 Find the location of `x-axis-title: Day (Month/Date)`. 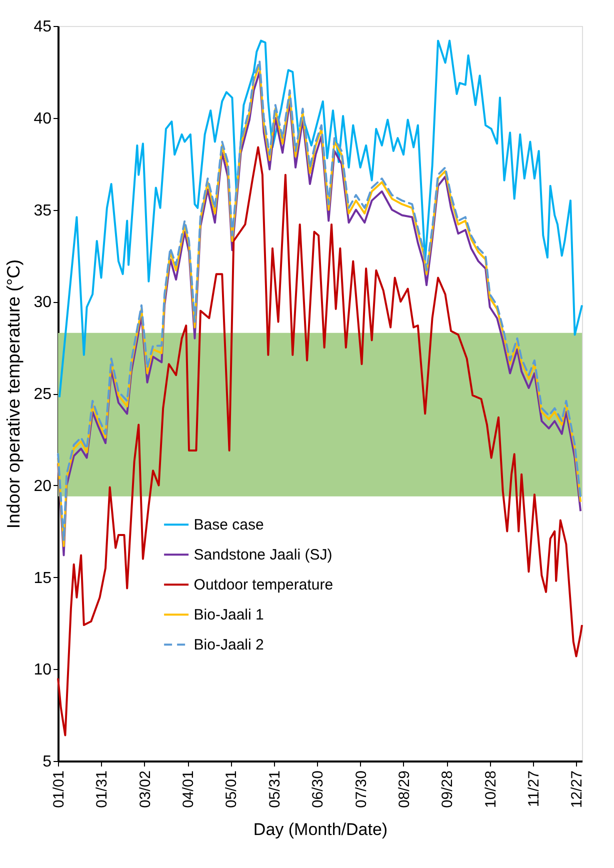

x-axis-title: Day (Month/Date) is located at coordinates (320, 830).